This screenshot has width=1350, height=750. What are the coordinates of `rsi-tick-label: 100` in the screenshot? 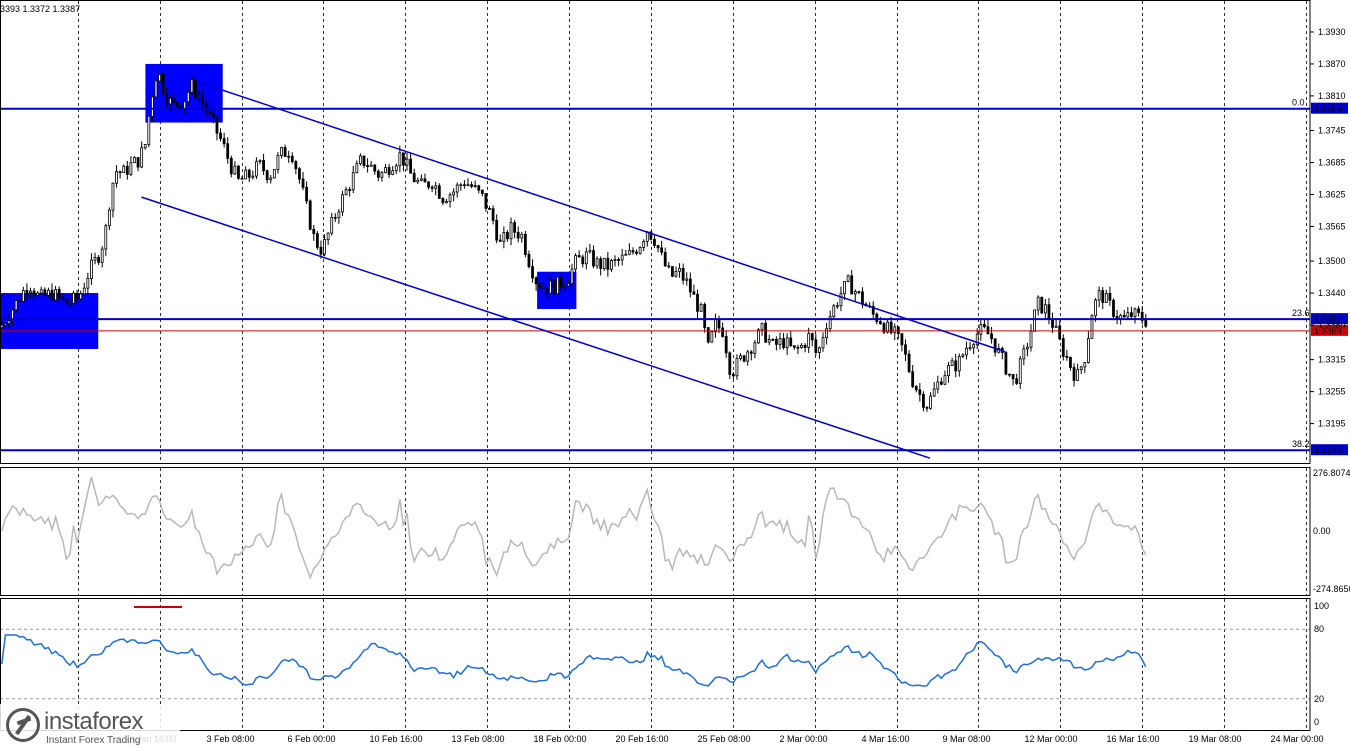 It's located at (1321, 606).